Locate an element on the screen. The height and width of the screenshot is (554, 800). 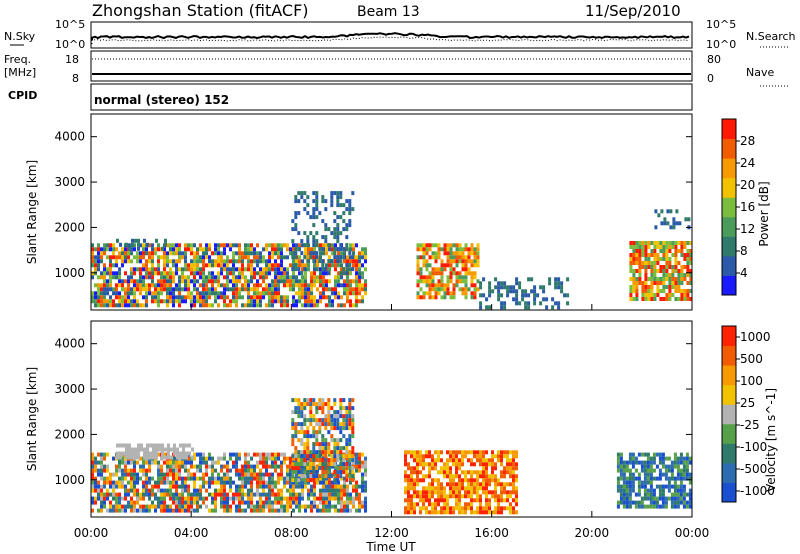
colorbar-tick-label: 4 is located at coordinates (744, 273).